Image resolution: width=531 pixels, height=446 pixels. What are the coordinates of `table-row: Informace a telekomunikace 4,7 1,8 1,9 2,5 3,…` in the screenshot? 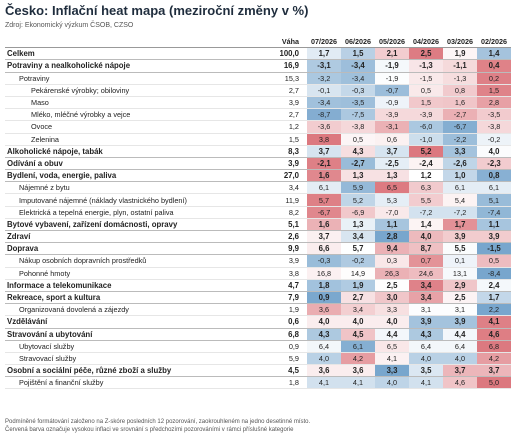 It's located at (258, 285).